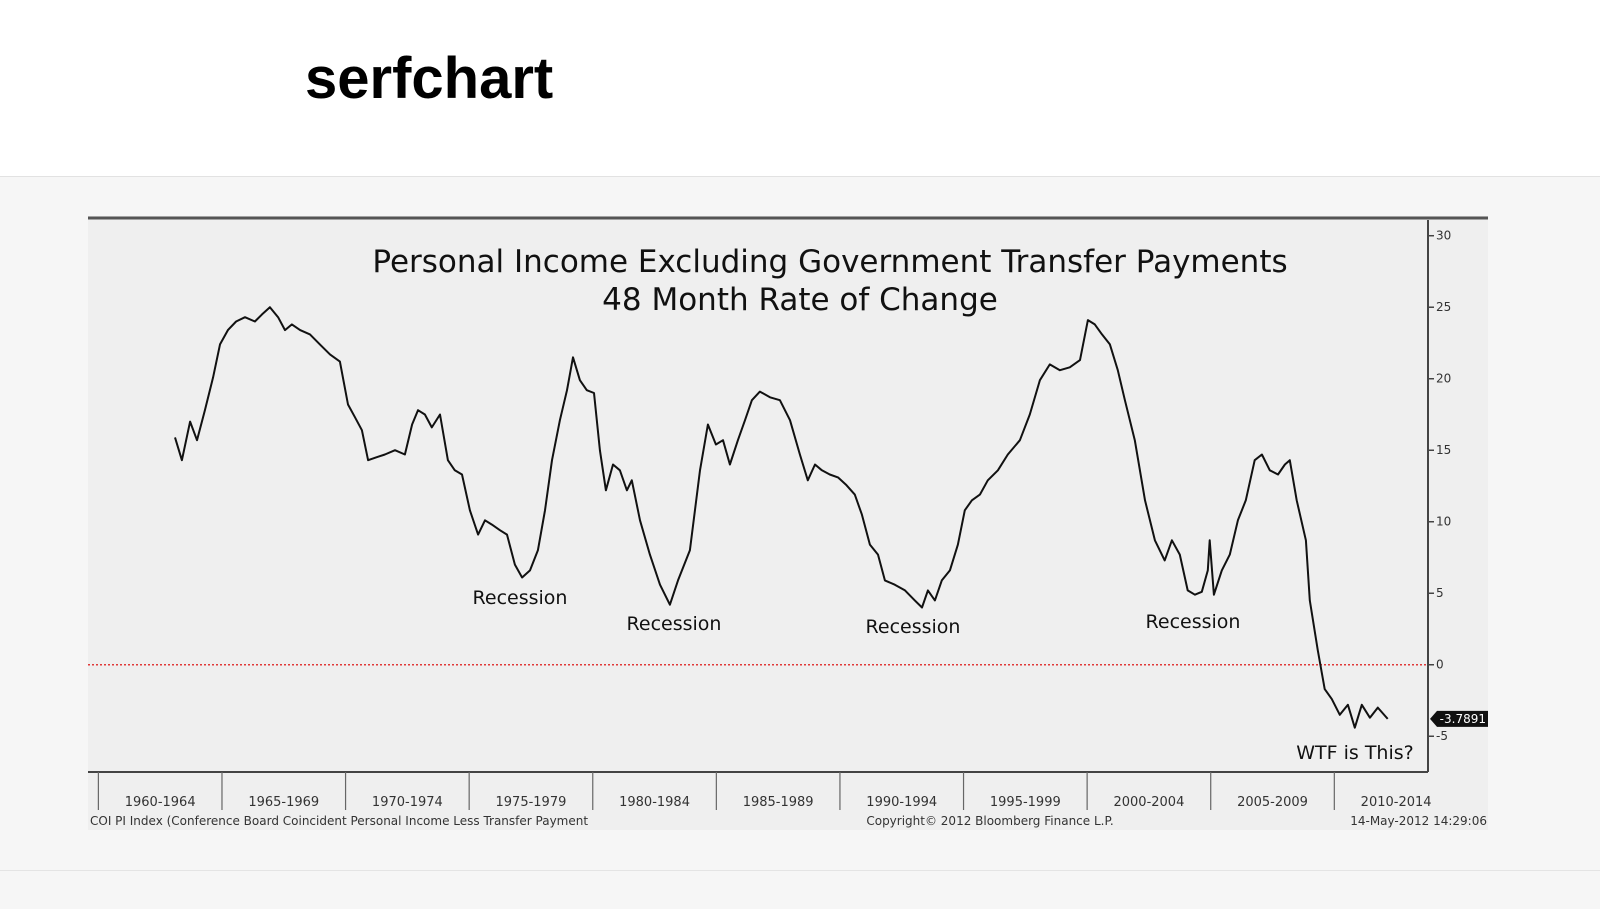 The width and height of the screenshot is (1600, 909). I want to click on y-tick-label: 10, so click(1443, 522).